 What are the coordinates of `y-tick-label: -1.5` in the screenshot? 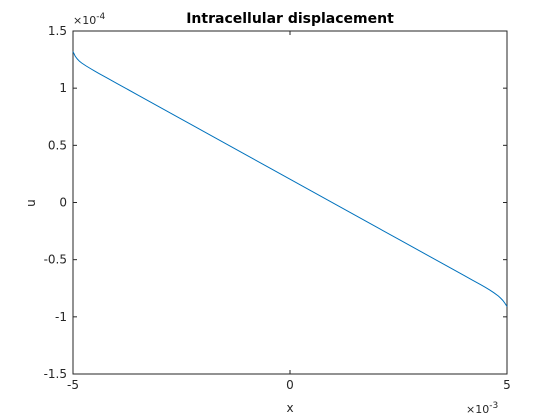 It's located at (55, 374).